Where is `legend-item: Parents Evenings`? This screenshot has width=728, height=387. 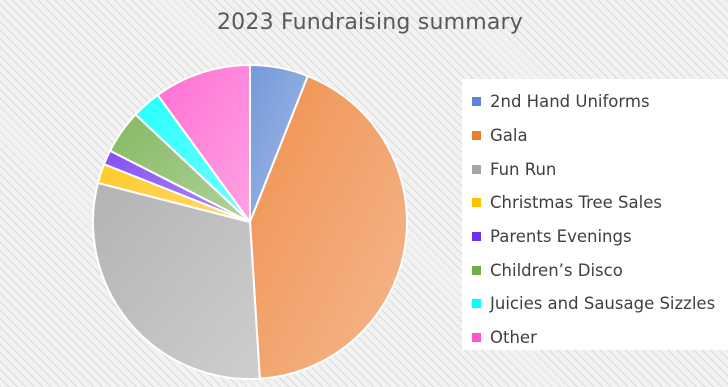 legend-item: Parents Evenings is located at coordinates (600, 237).